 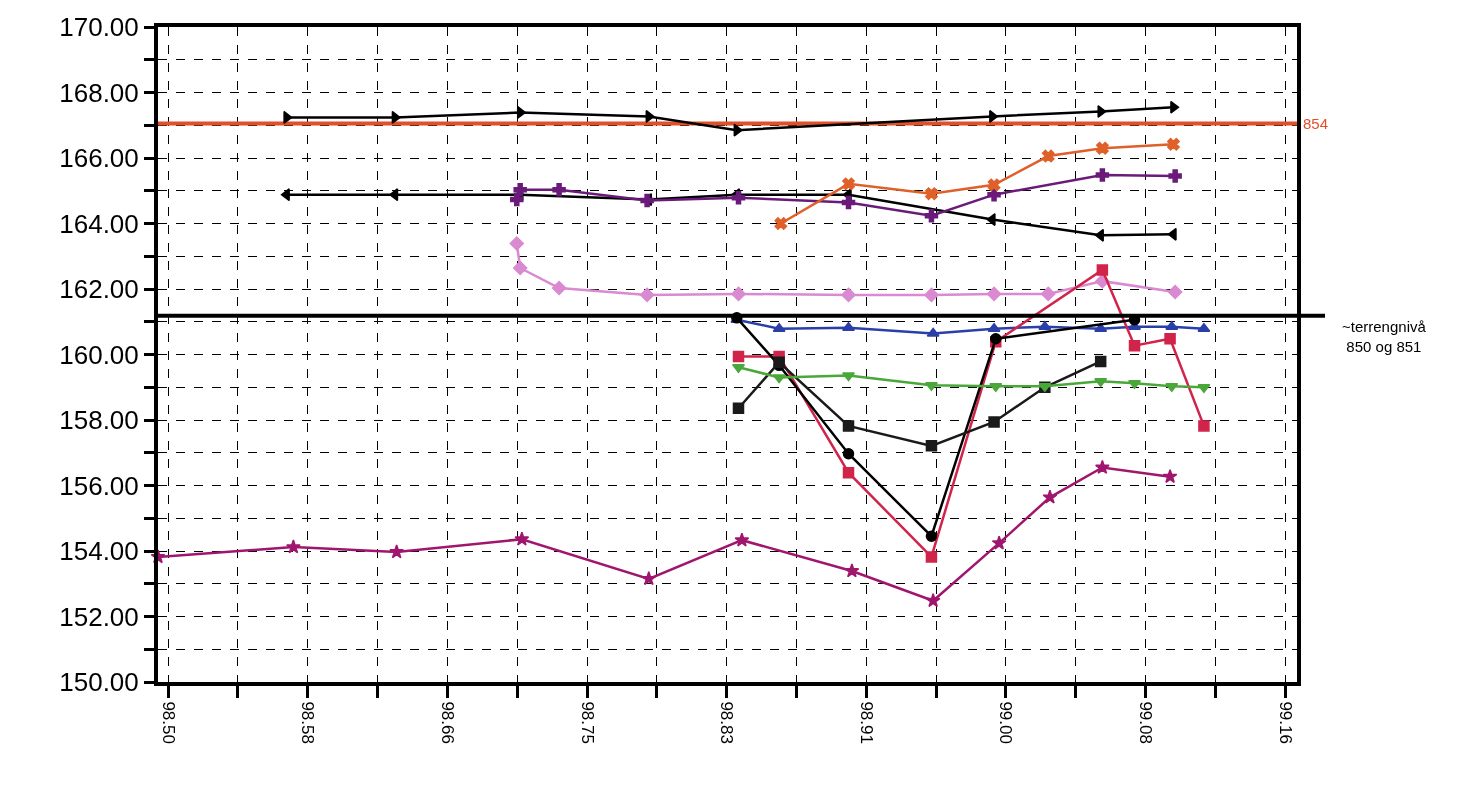 What do you see at coordinates (1285, 722) in the screenshot?
I see `x-tick-label: 99.16` at bounding box center [1285, 722].